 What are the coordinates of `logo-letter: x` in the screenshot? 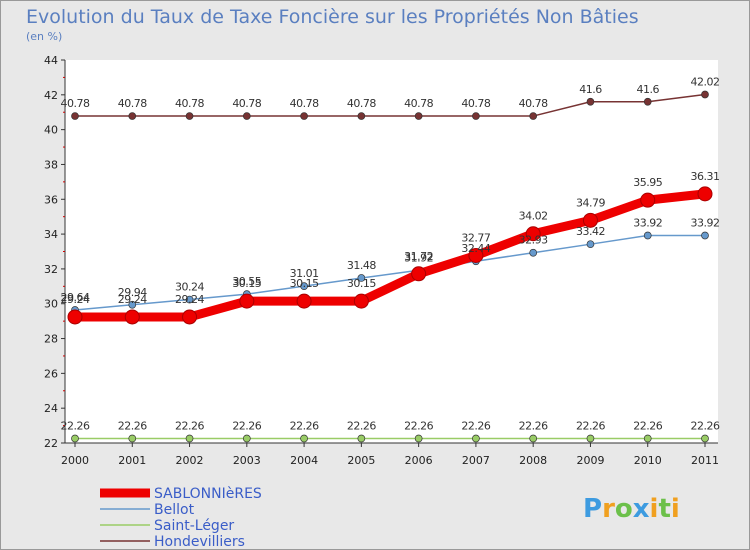 It's located at (641, 509).